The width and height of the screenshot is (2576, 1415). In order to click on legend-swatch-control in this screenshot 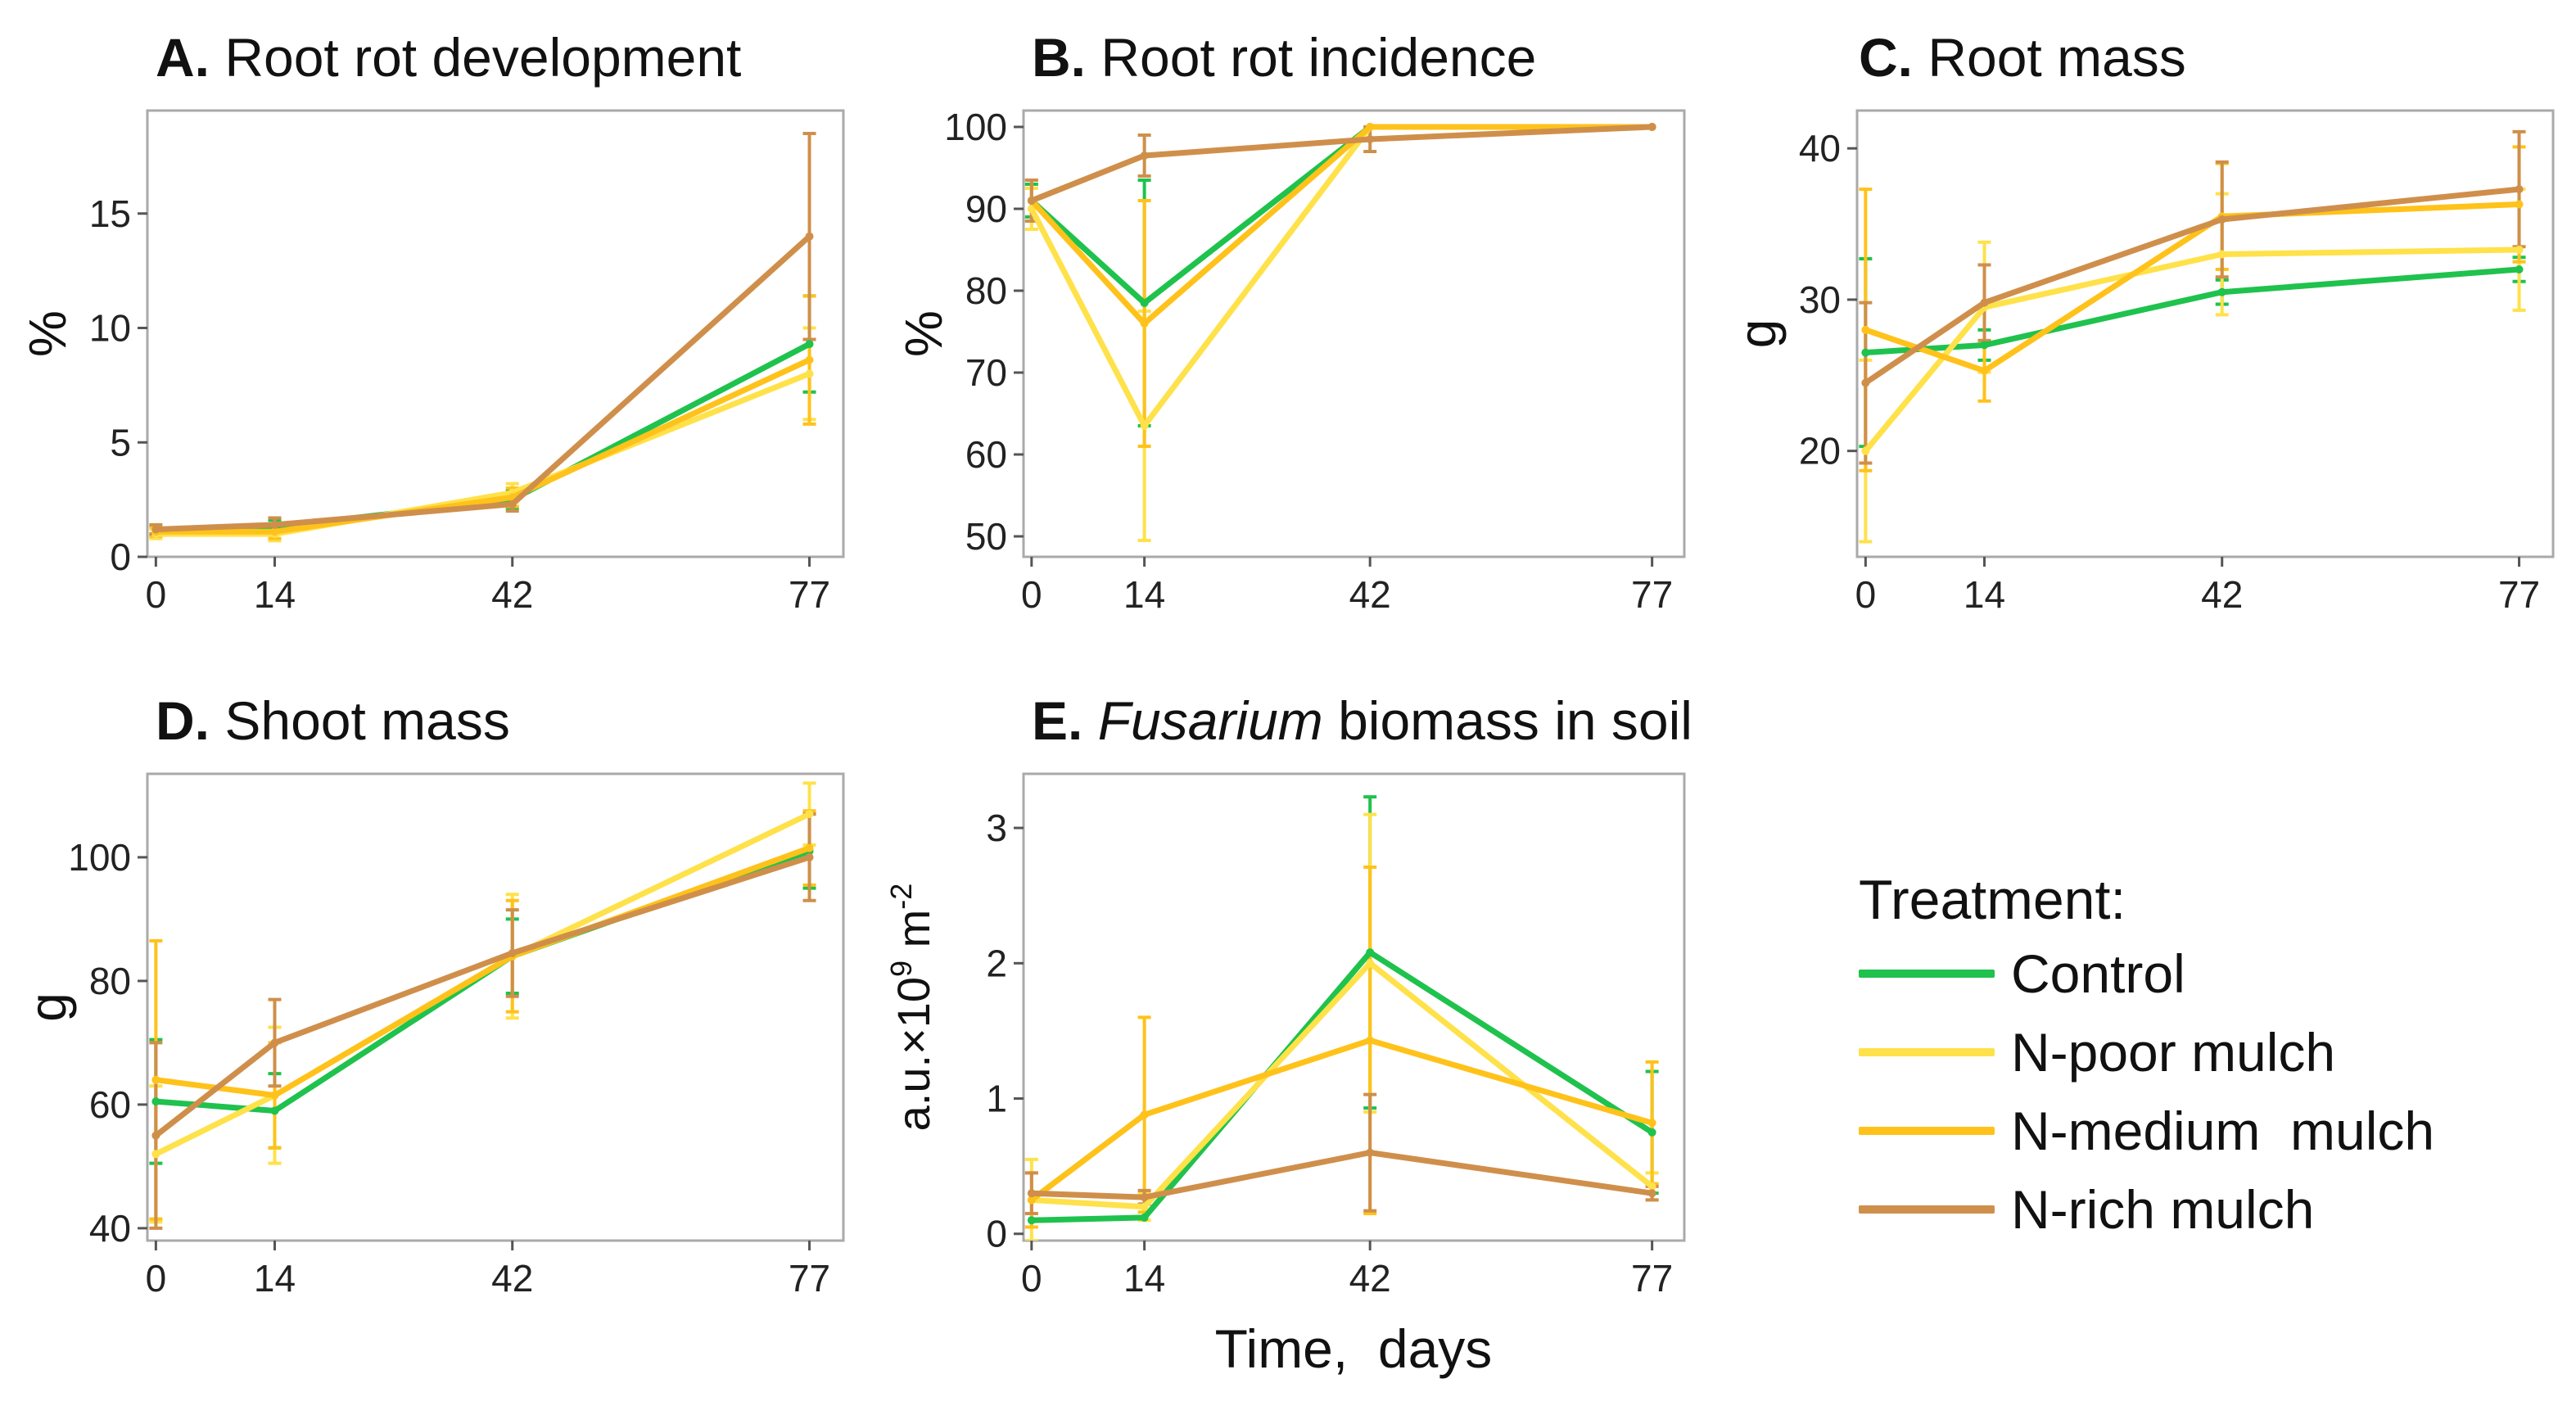, I will do `click(1927, 974)`.